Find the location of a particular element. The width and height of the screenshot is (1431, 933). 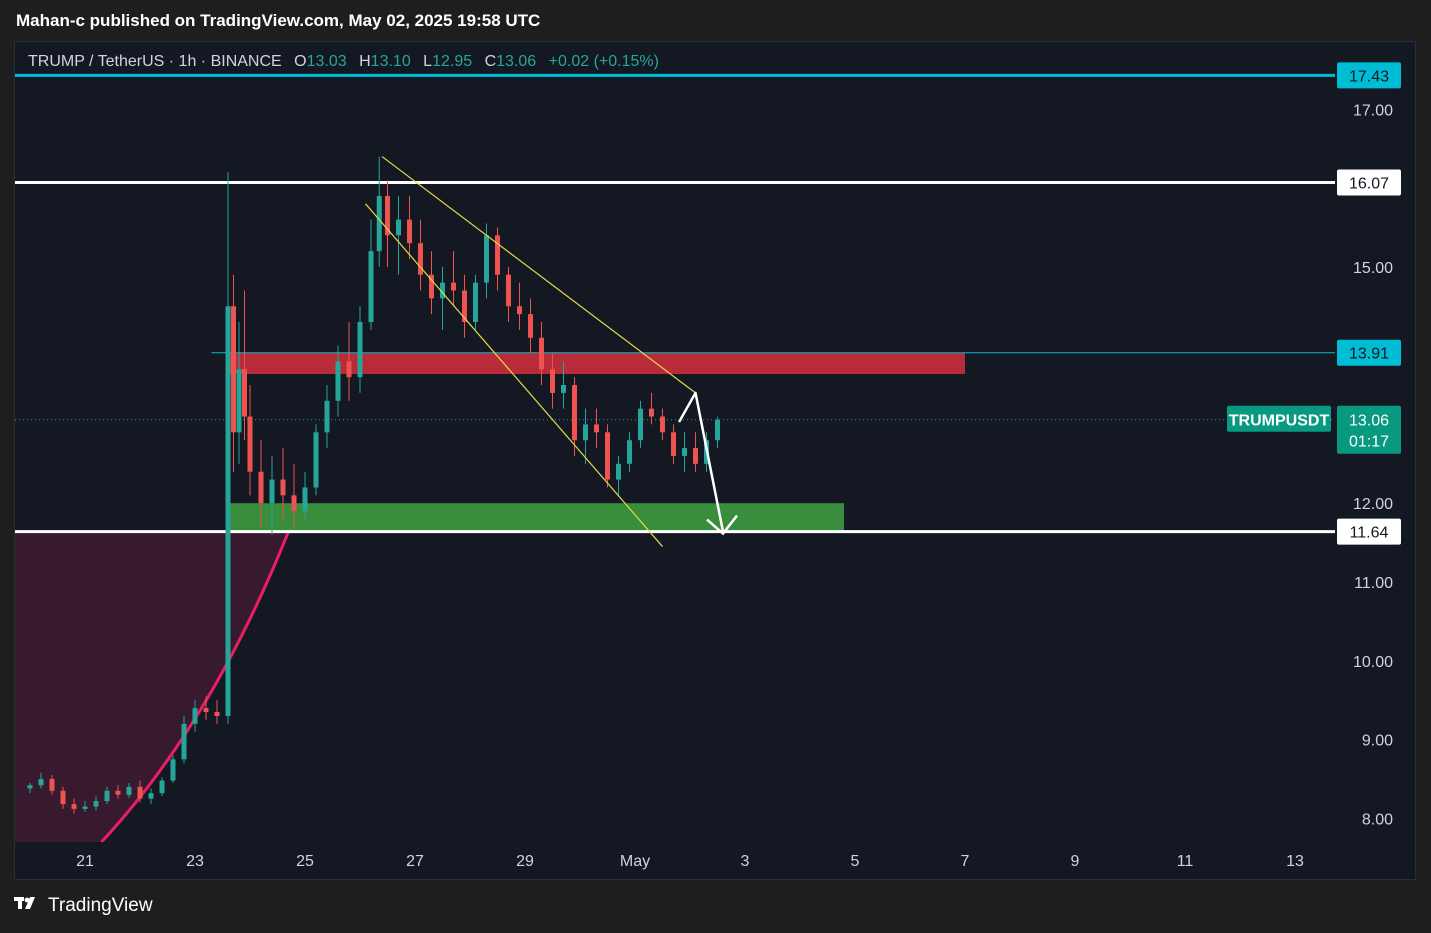

level-tag-bg-11.64 is located at coordinates (1369, 531).